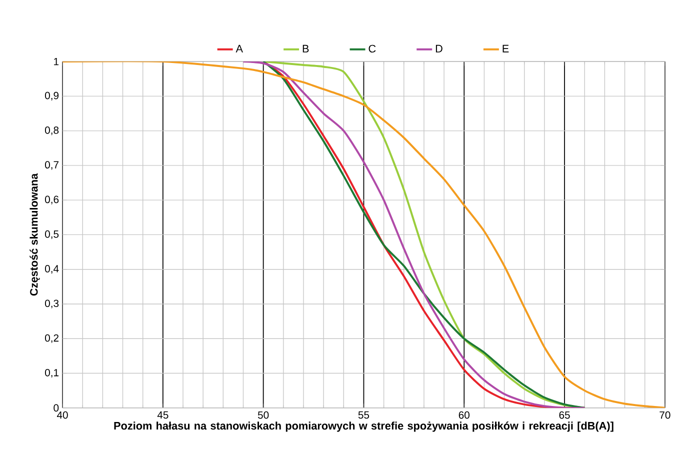  What do you see at coordinates (35, 234) in the screenshot?
I see `y-axis-title: Częstość skumulowana` at bounding box center [35, 234].